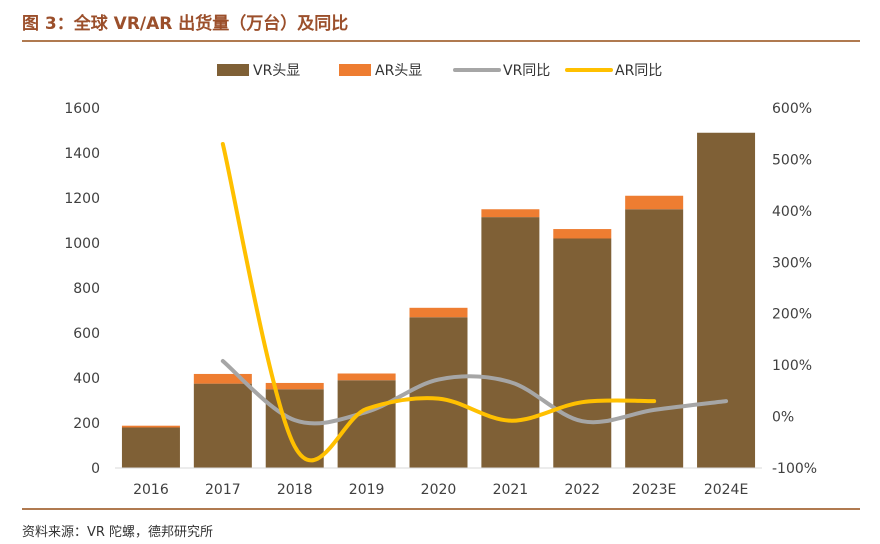 The width and height of the screenshot is (880, 544). Describe the element at coordinates (185, 24) in the screenshot. I see `figure-title: 图 3：全球 VR/AR 出货量（万台）及同比` at that location.